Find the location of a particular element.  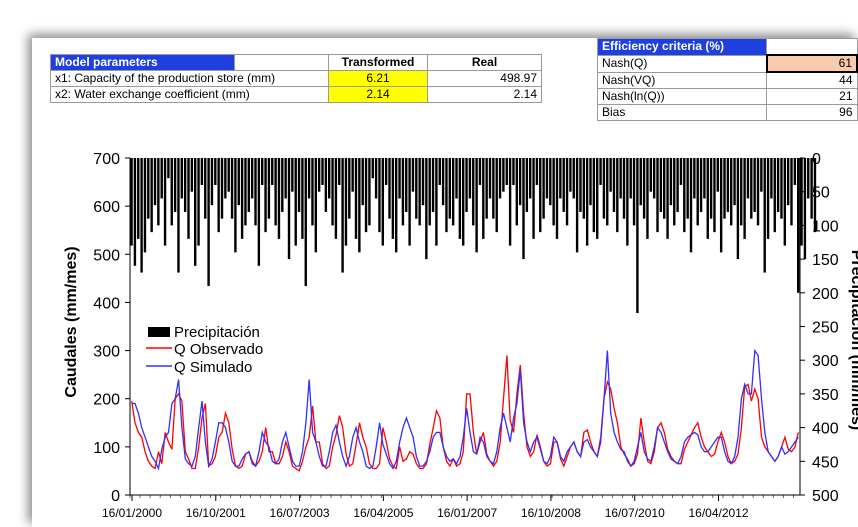

x-tick-label: 16/10/2001 is located at coordinates (216, 513).